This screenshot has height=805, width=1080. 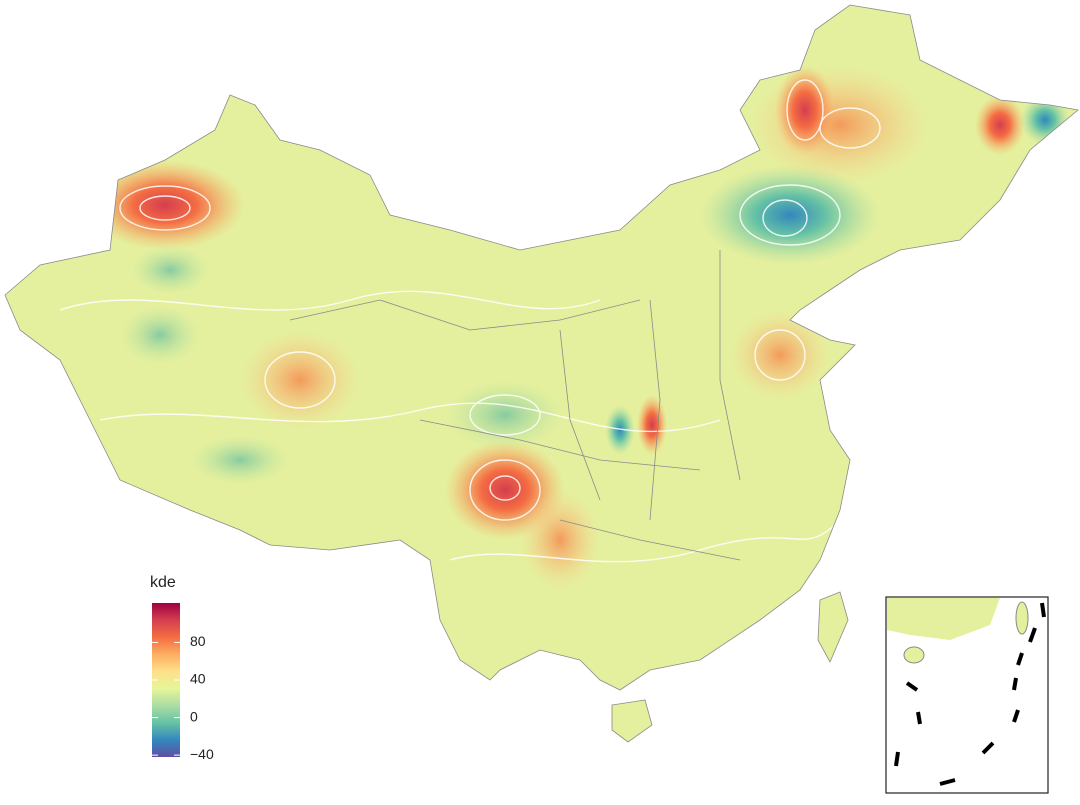 I want to click on tick-label: 80, so click(x=198, y=641).